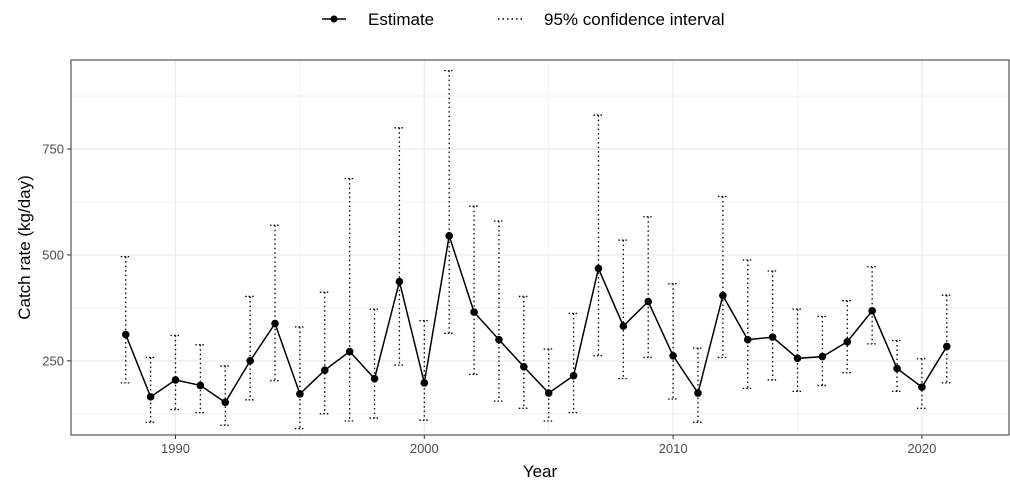 This screenshot has height=486, width=1010. I want to click on x-axis-title: Year, so click(540, 471).